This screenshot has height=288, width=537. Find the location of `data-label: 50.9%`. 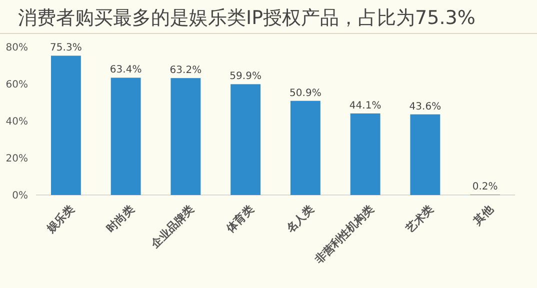

data-label: 50.9% is located at coordinates (306, 93).